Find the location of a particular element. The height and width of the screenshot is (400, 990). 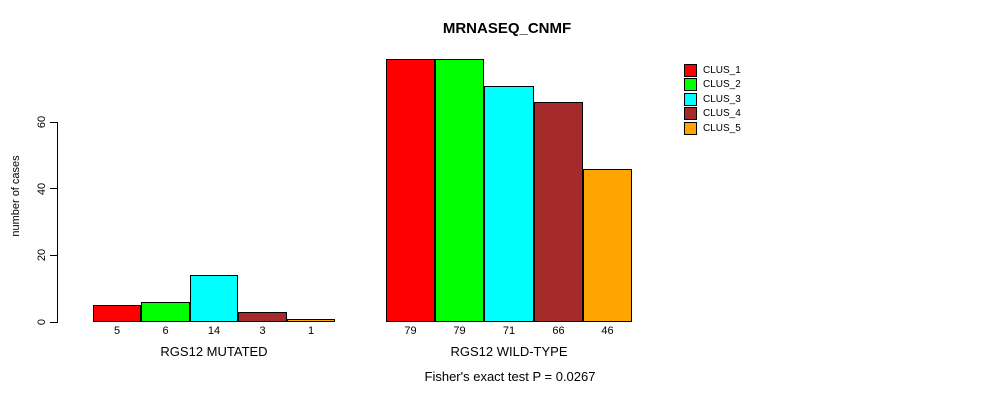

y-tick-label: 60 is located at coordinates (42, 122).